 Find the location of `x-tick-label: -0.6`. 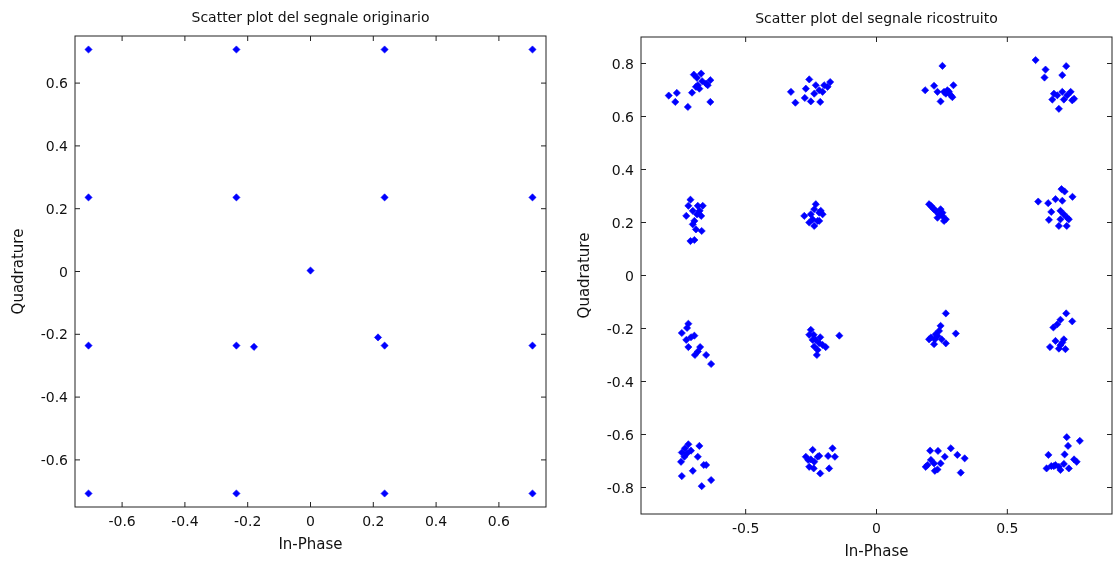

x-tick-label: -0.6 is located at coordinates (122, 521).